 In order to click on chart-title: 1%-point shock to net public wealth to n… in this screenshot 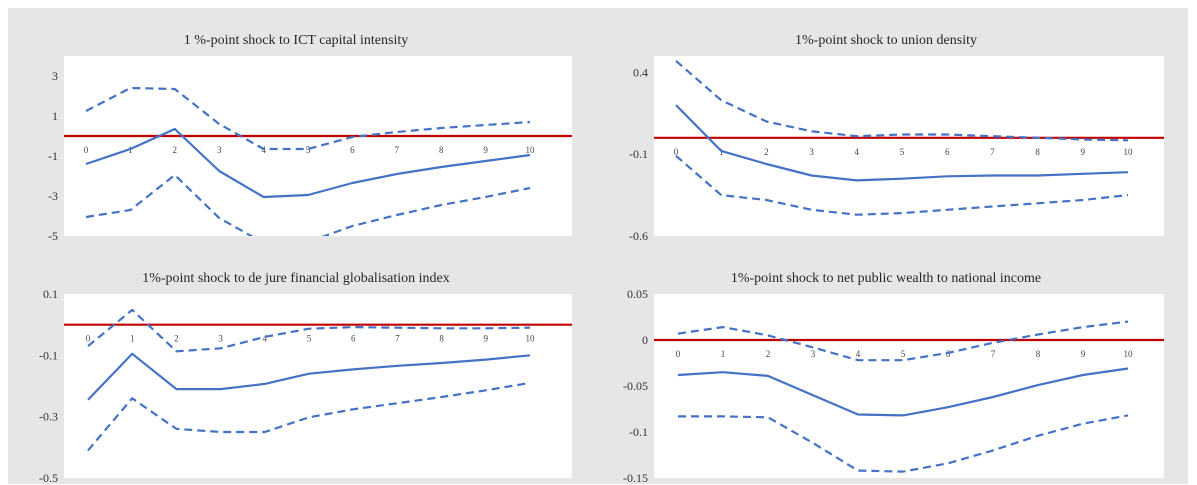, I will do `click(886, 278)`.